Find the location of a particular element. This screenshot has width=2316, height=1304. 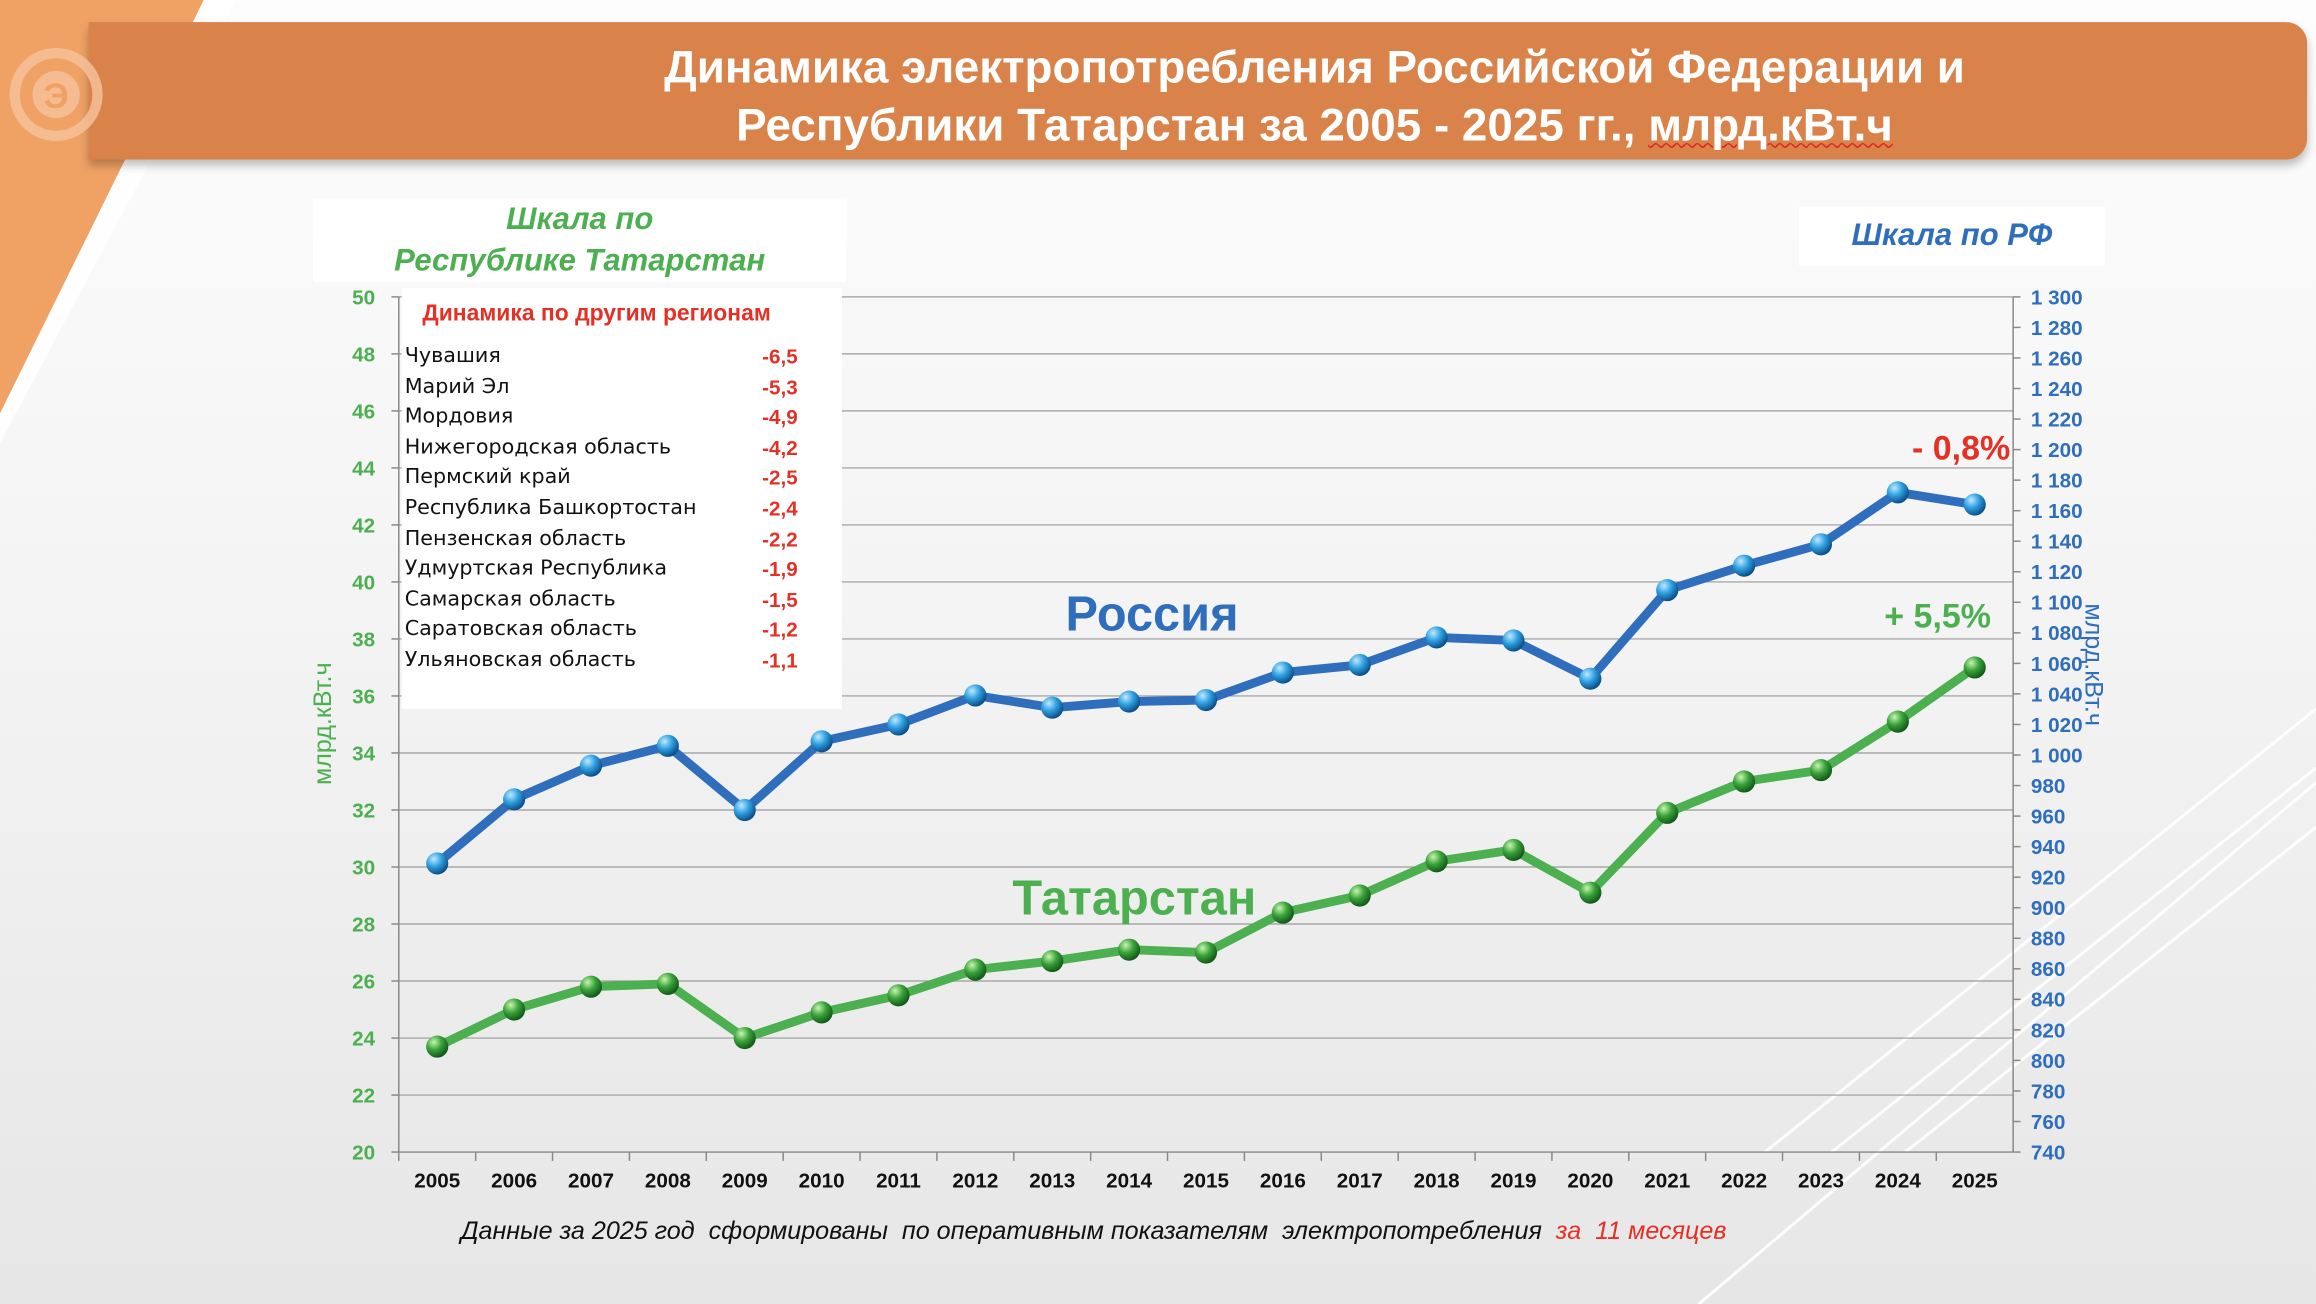

right-tick-label: 1 220 is located at coordinates (2057, 419).